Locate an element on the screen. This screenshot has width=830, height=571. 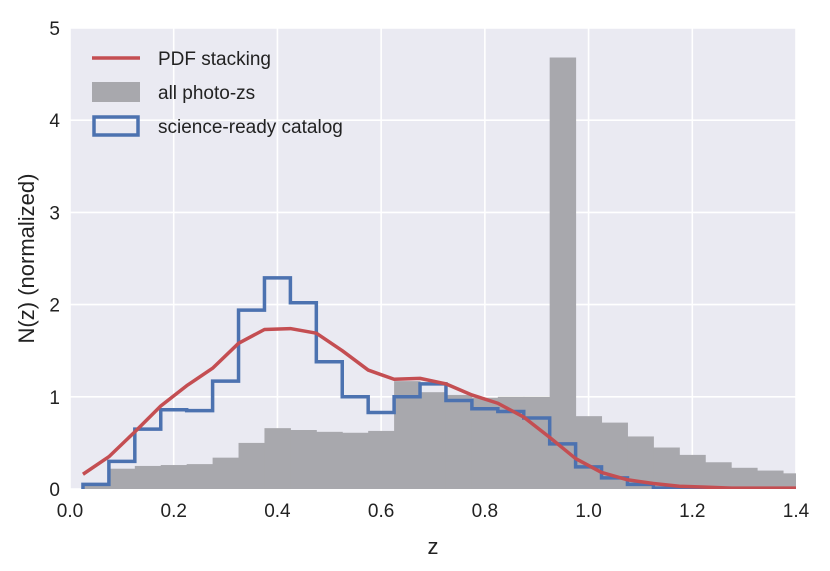
y-tick-label: 0 is located at coordinates (54, 490).